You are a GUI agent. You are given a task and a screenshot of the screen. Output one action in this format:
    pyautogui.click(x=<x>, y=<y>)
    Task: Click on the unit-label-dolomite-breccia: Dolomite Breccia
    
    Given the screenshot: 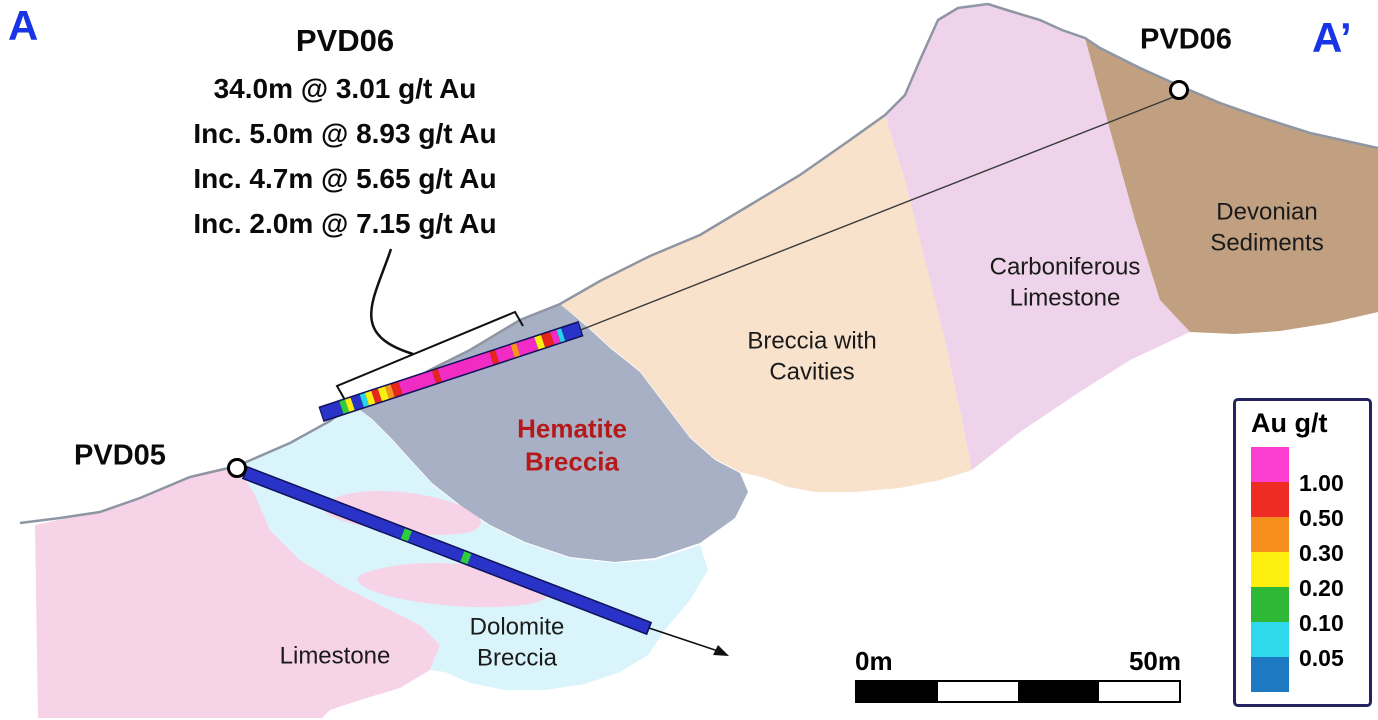 What is the action you would take?
    pyautogui.click(x=517, y=642)
    